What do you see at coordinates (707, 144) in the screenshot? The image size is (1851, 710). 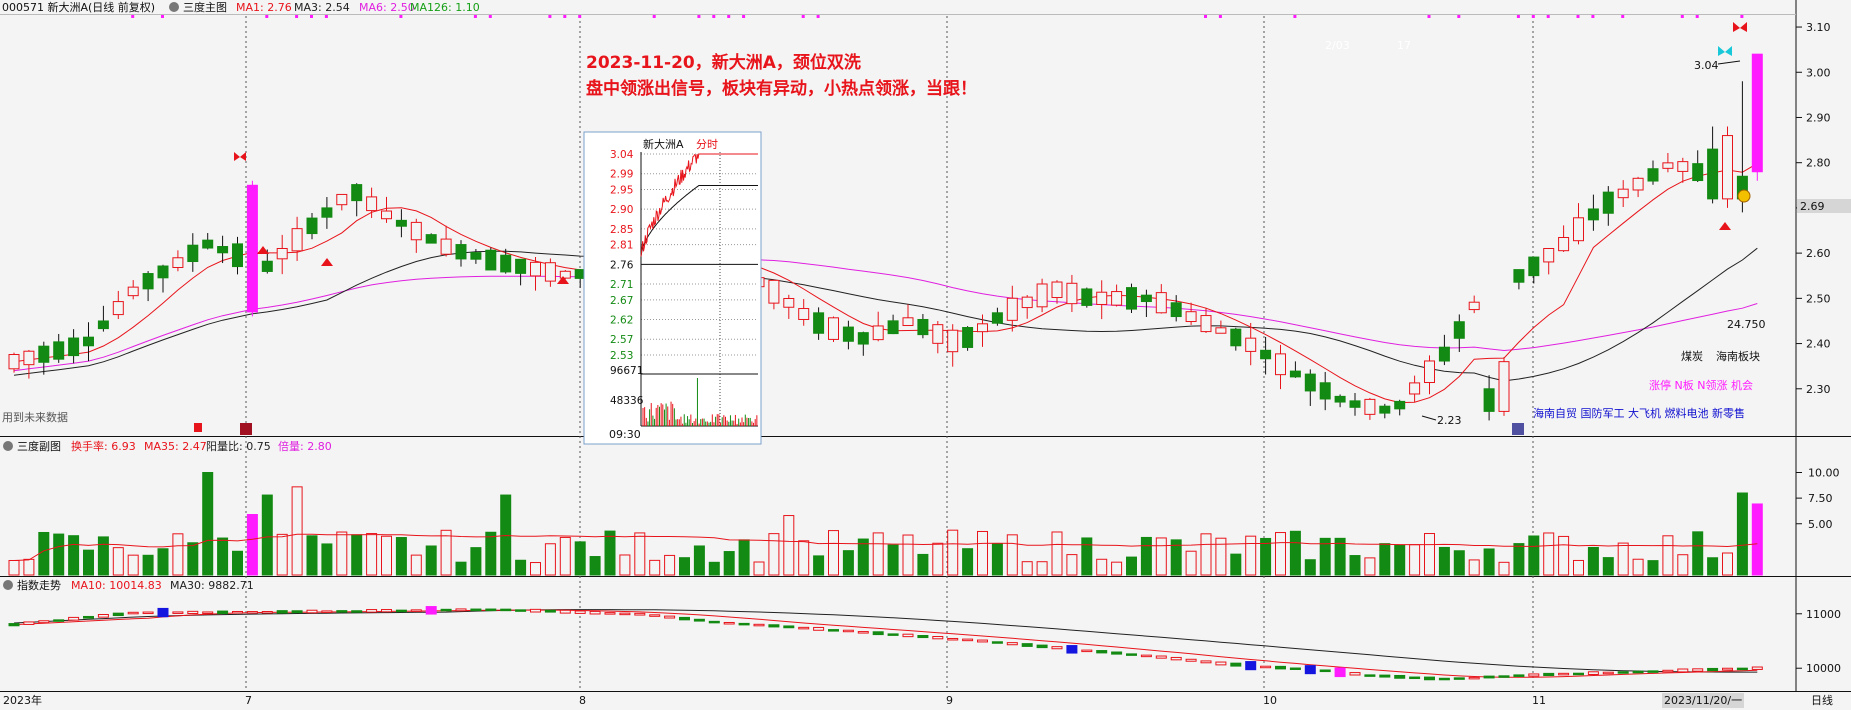 I see `inset-mode: 分时` at bounding box center [707, 144].